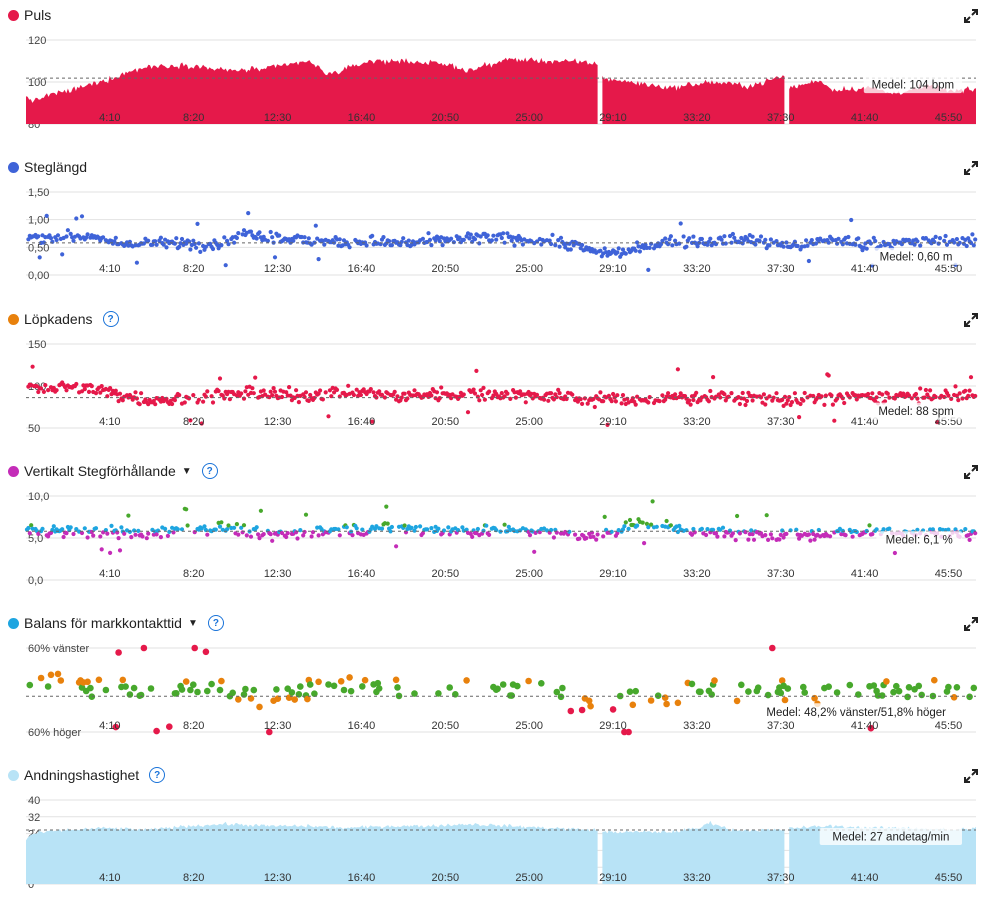 The image size is (991, 912). What do you see at coordinates (697, 118) in the screenshot?
I see `x-tick-label: 33:20` at bounding box center [697, 118].